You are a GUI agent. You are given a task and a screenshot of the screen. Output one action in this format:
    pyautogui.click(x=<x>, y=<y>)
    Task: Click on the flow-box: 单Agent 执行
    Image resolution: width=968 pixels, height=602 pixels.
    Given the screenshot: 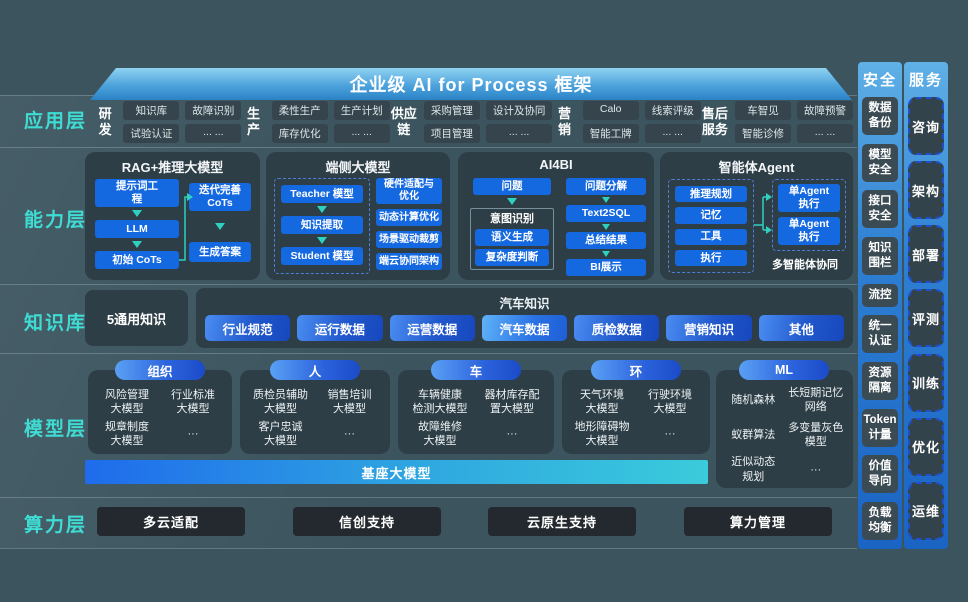 What is the action you would take?
    pyautogui.click(x=809, y=198)
    